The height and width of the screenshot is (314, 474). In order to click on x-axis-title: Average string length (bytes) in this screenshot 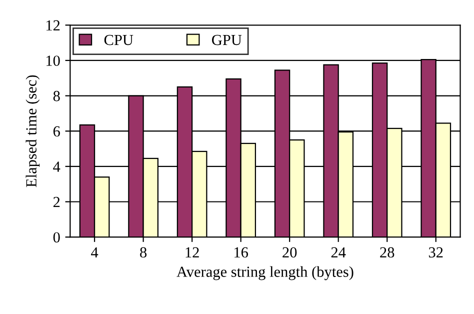, I will do `click(265, 273)`.